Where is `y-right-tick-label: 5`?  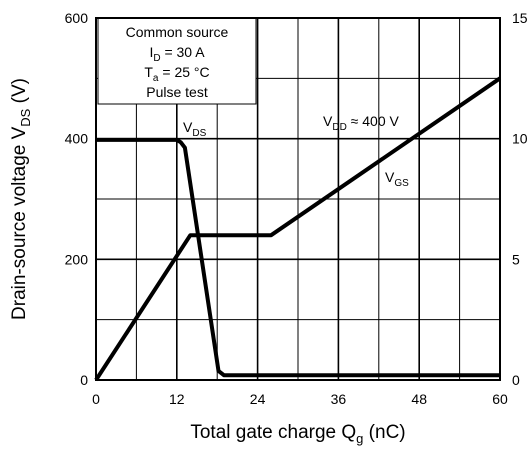 y-right-tick-label: 5 is located at coordinates (516, 259).